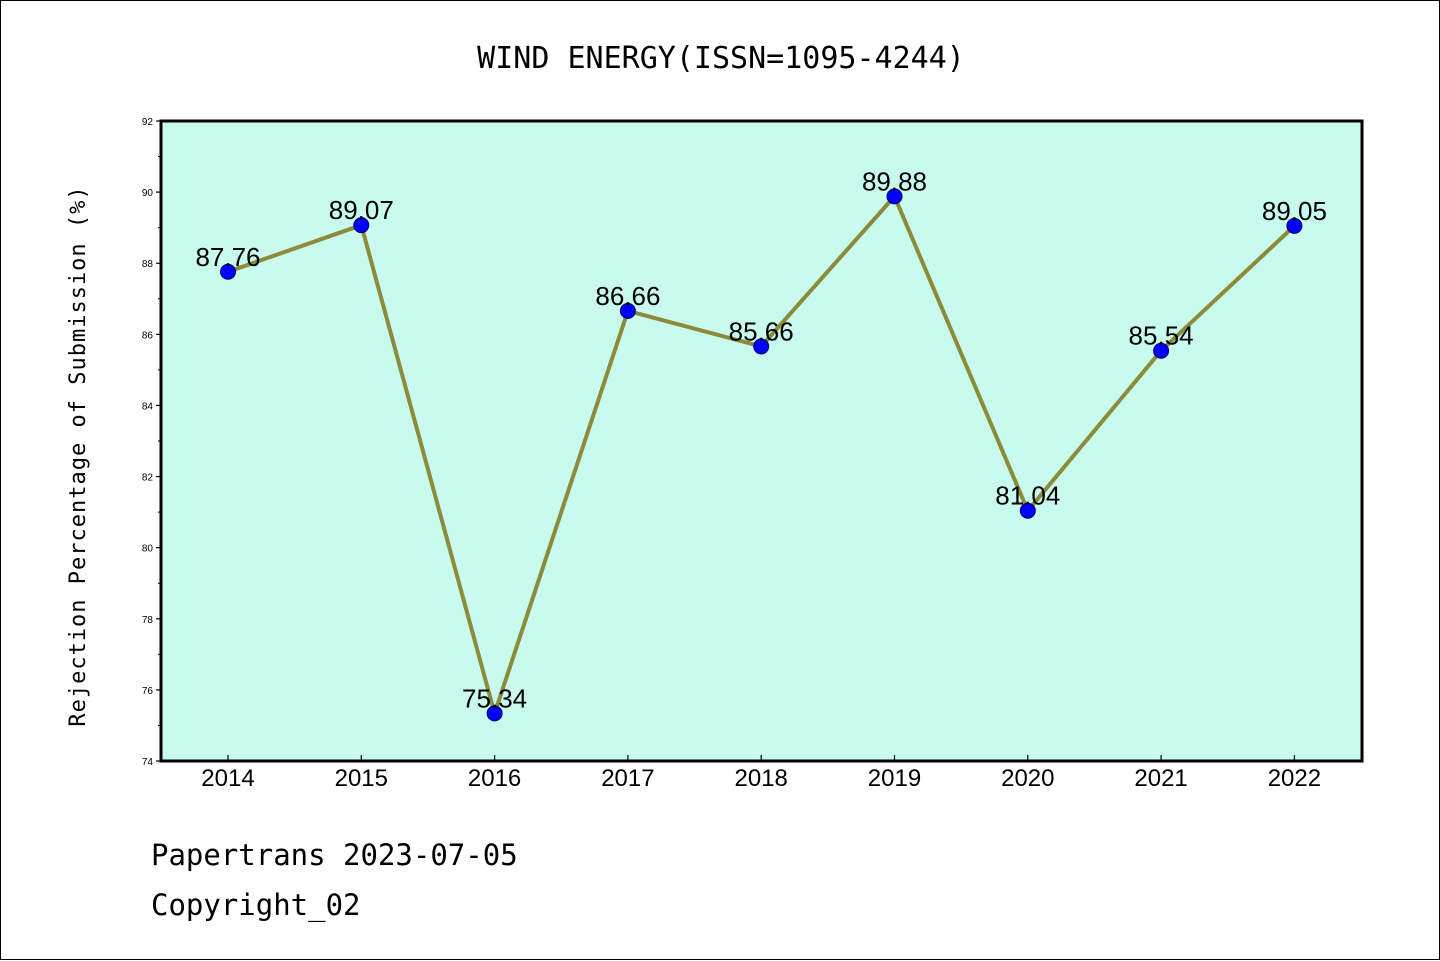  Describe the element at coordinates (1027, 496) in the screenshot. I see `data-label: 81.04` at that location.